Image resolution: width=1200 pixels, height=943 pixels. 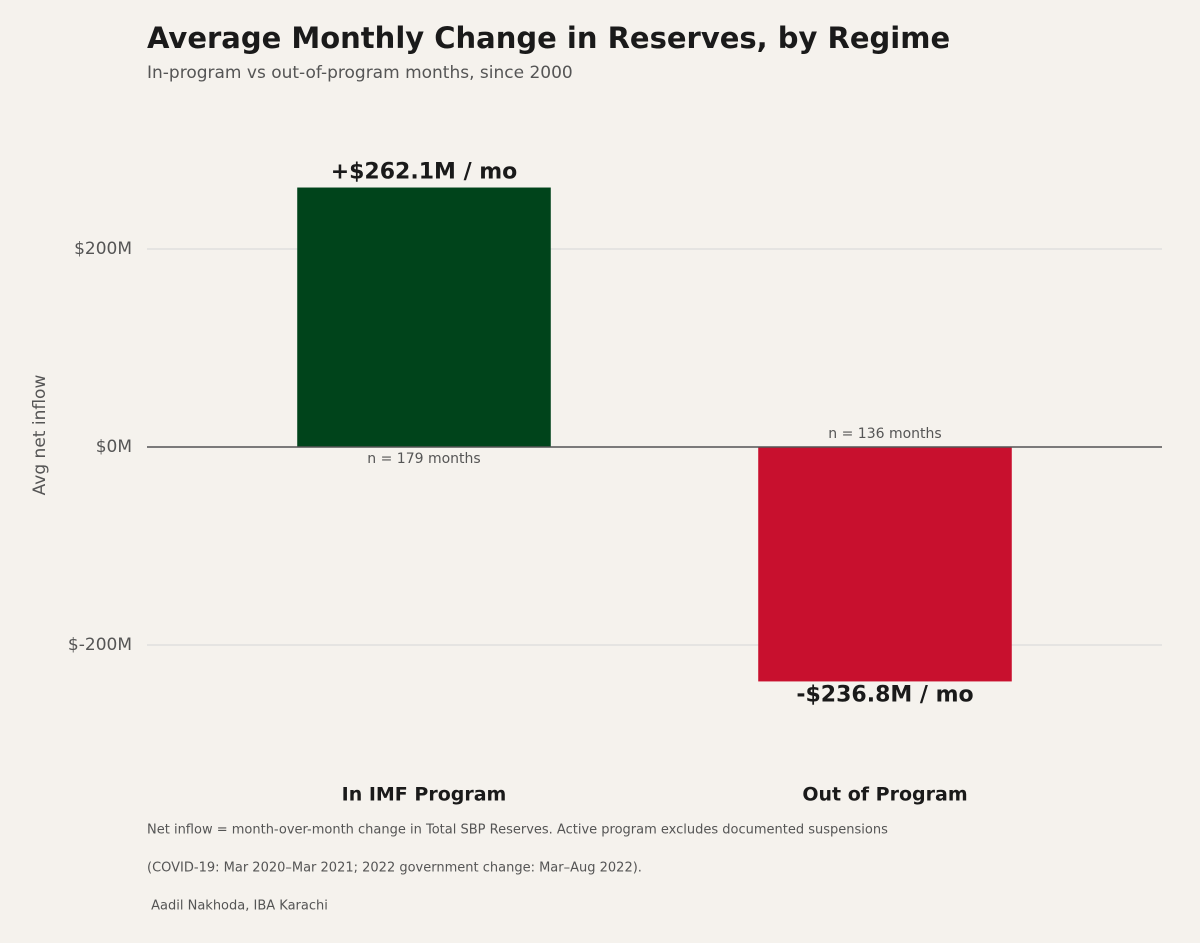 What do you see at coordinates (114, 447) in the screenshot?
I see `y-tick-label: $0M` at bounding box center [114, 447].